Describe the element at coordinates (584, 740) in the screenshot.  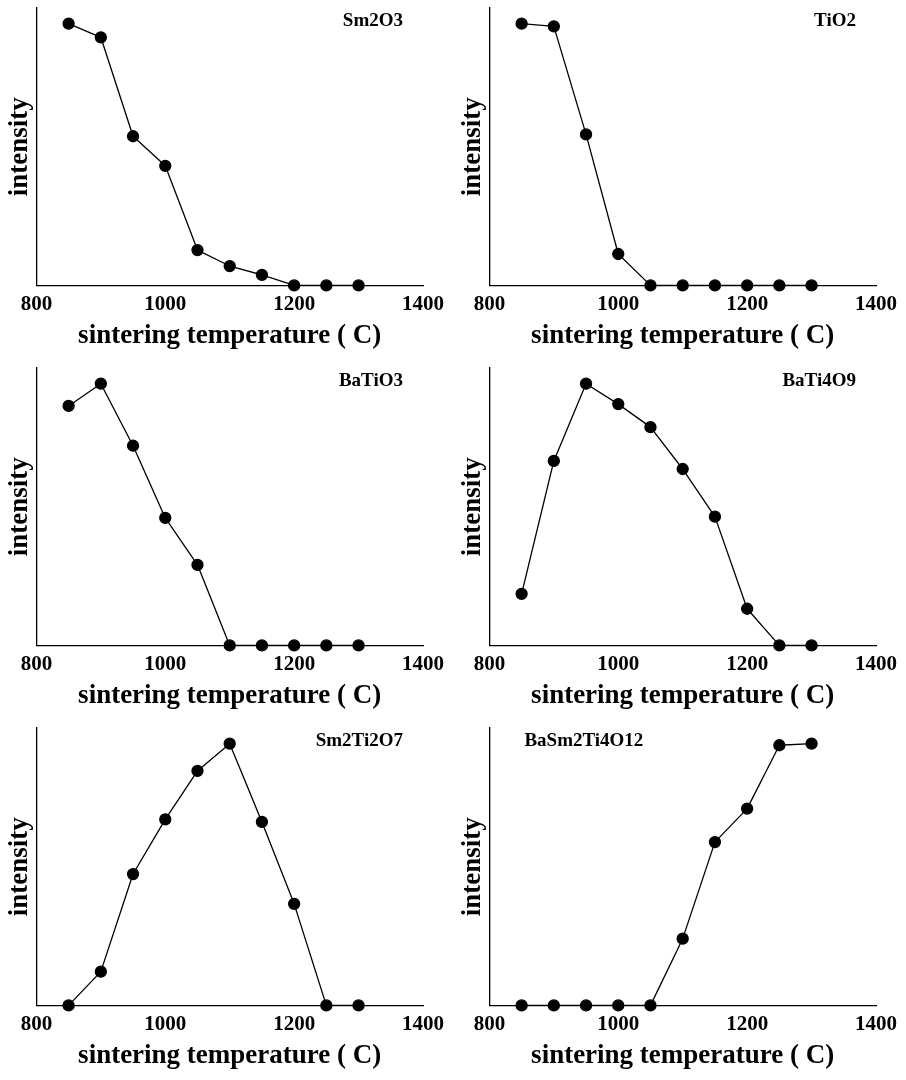
I see `chart-title: BaSm2Ti4O12` at that location.